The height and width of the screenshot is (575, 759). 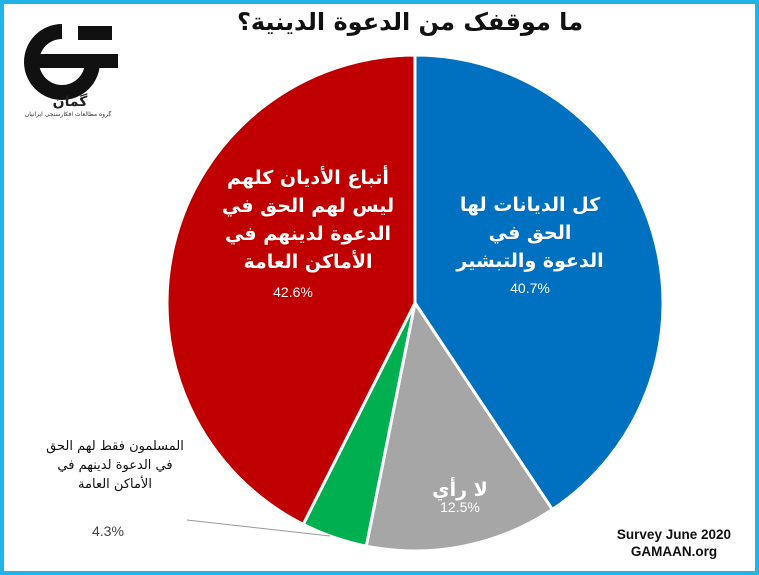 What do you see at coordinates (530, 233) in the screenshot?
I see `slice-label-all-religions: کل الدیانات لها الحق في الدعوة والتبشیر` at bounding box center [530, 233].